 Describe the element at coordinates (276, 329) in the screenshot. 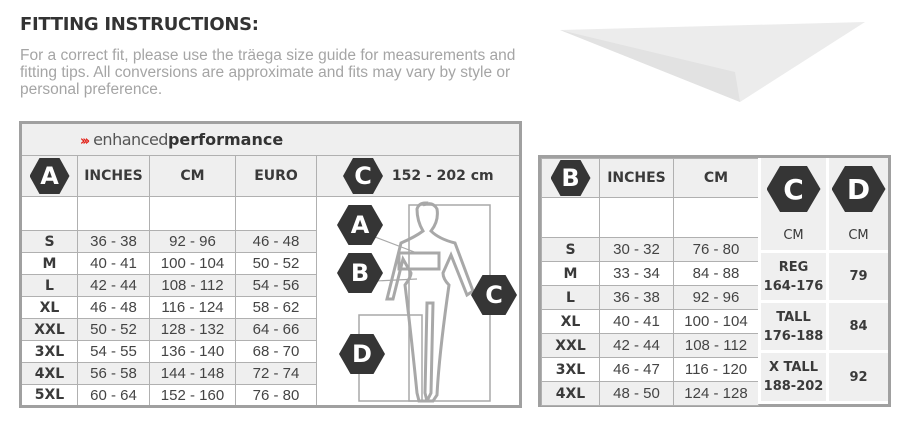

I see `euro-value: 64 - 66` at that location.